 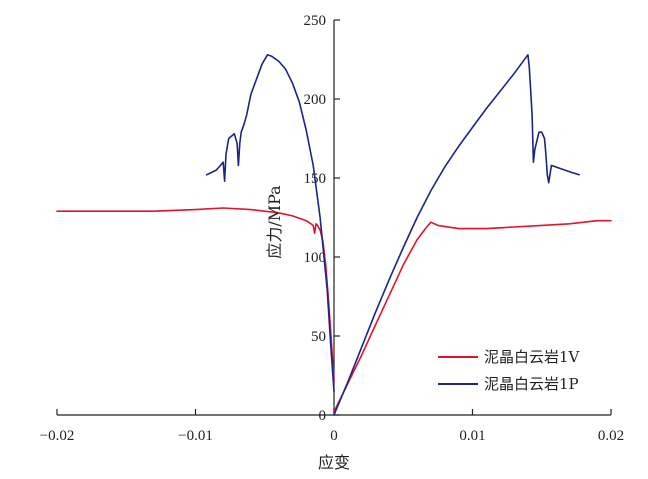 What do you see at coordinates (315, 258) in the screenshot?
I see `y-tick-label: 100` at bounding box center [315, 258].